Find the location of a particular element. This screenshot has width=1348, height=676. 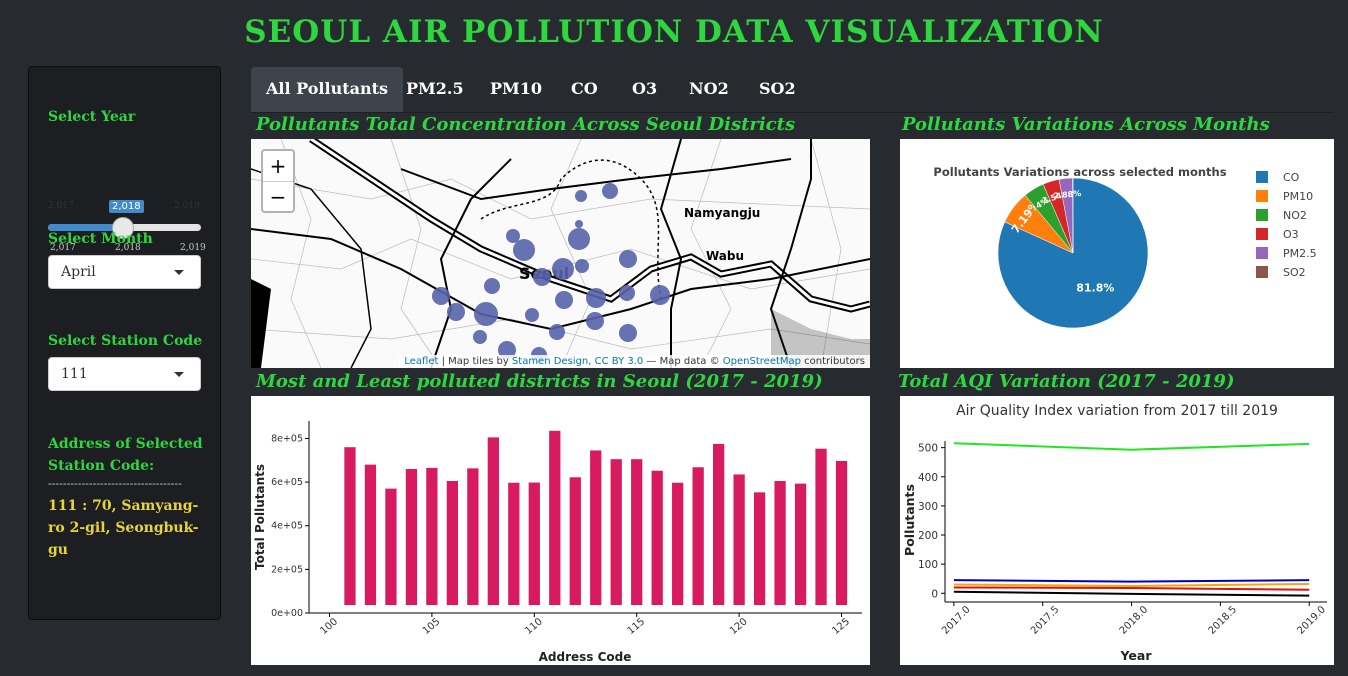

zoom-out-button: − is located at coordinates (278, 196).